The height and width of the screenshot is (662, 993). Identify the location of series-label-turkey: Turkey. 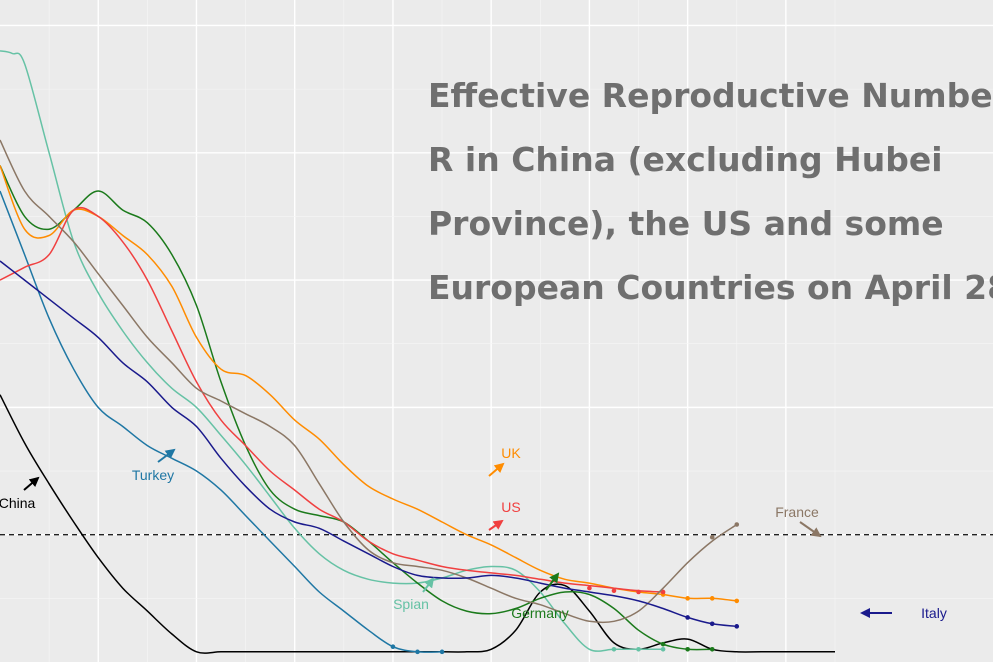
(153, 475).